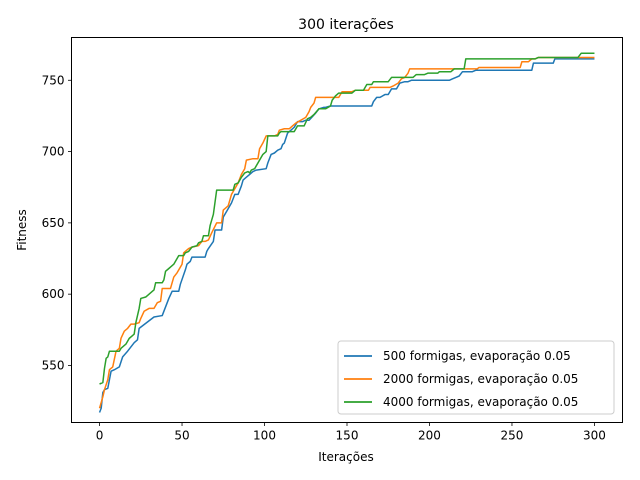  Describe the element at coordinates (346, 457) in the screenshot. I see `x-axis-label: Iterações` at that location.